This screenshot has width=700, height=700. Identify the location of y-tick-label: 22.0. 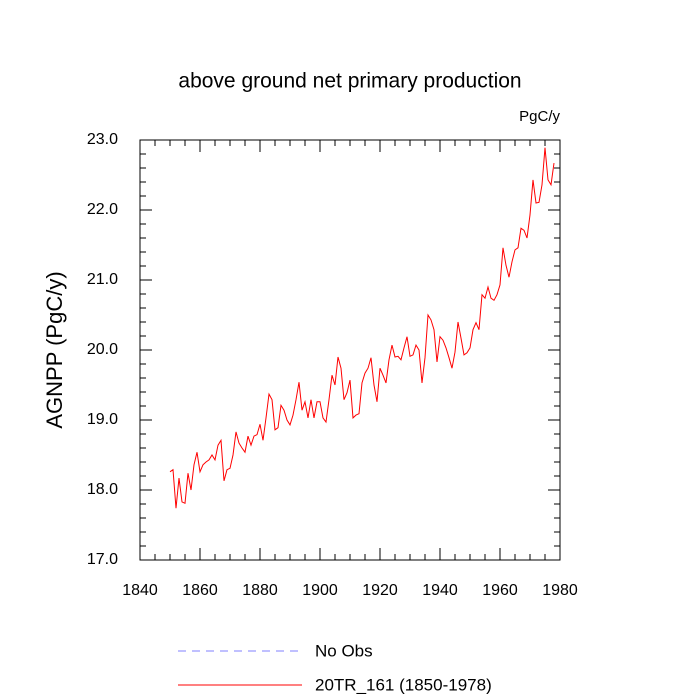
(102, 209).